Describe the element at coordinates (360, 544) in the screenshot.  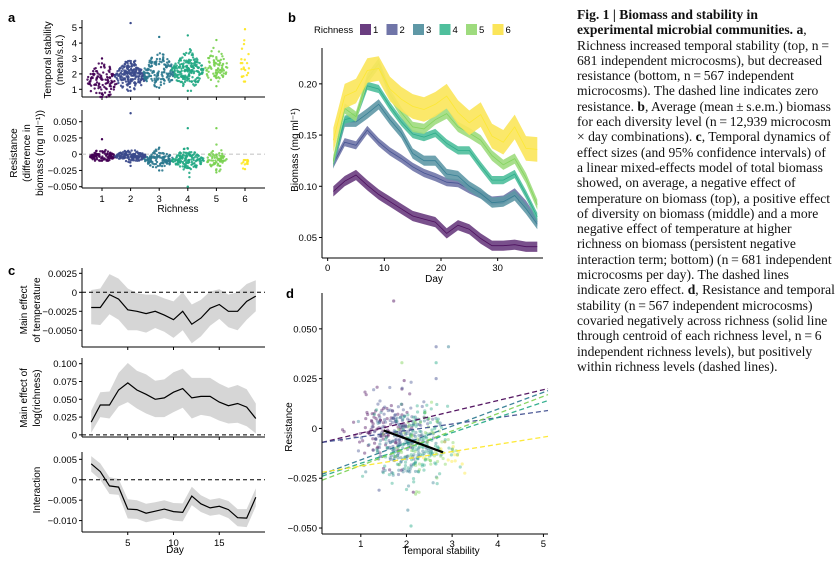
I see `x-tick-label: 1` at that location.